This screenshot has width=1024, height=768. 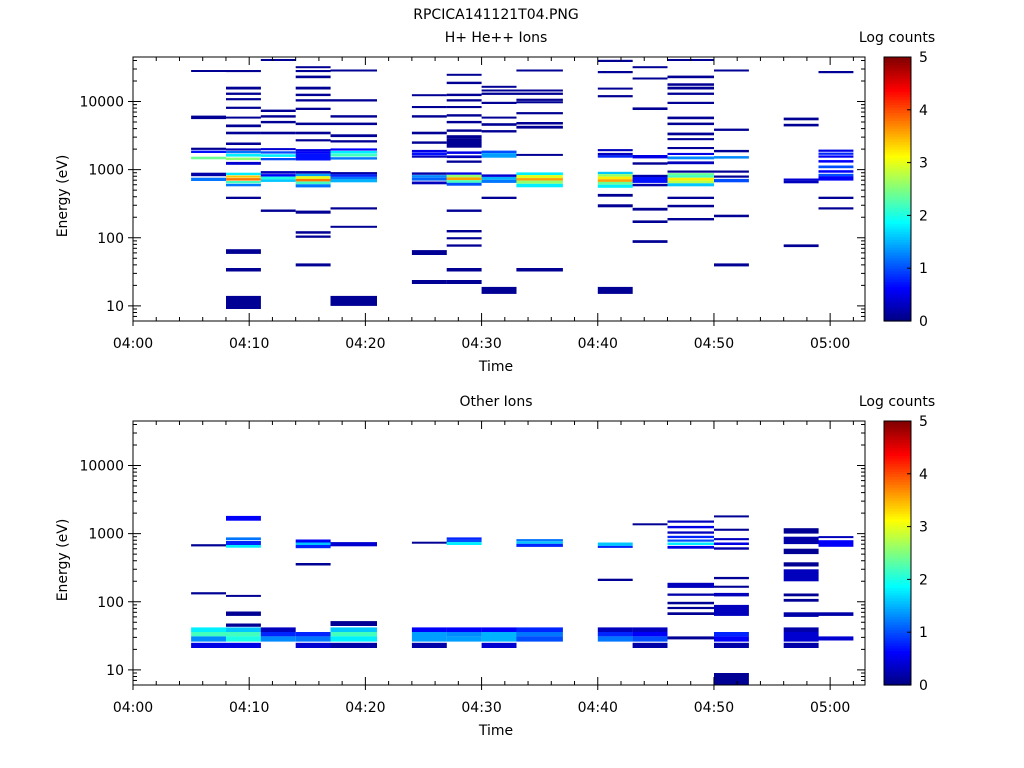 I want to click on colorbar-tick-label: 1, so click(x=923, y=633).